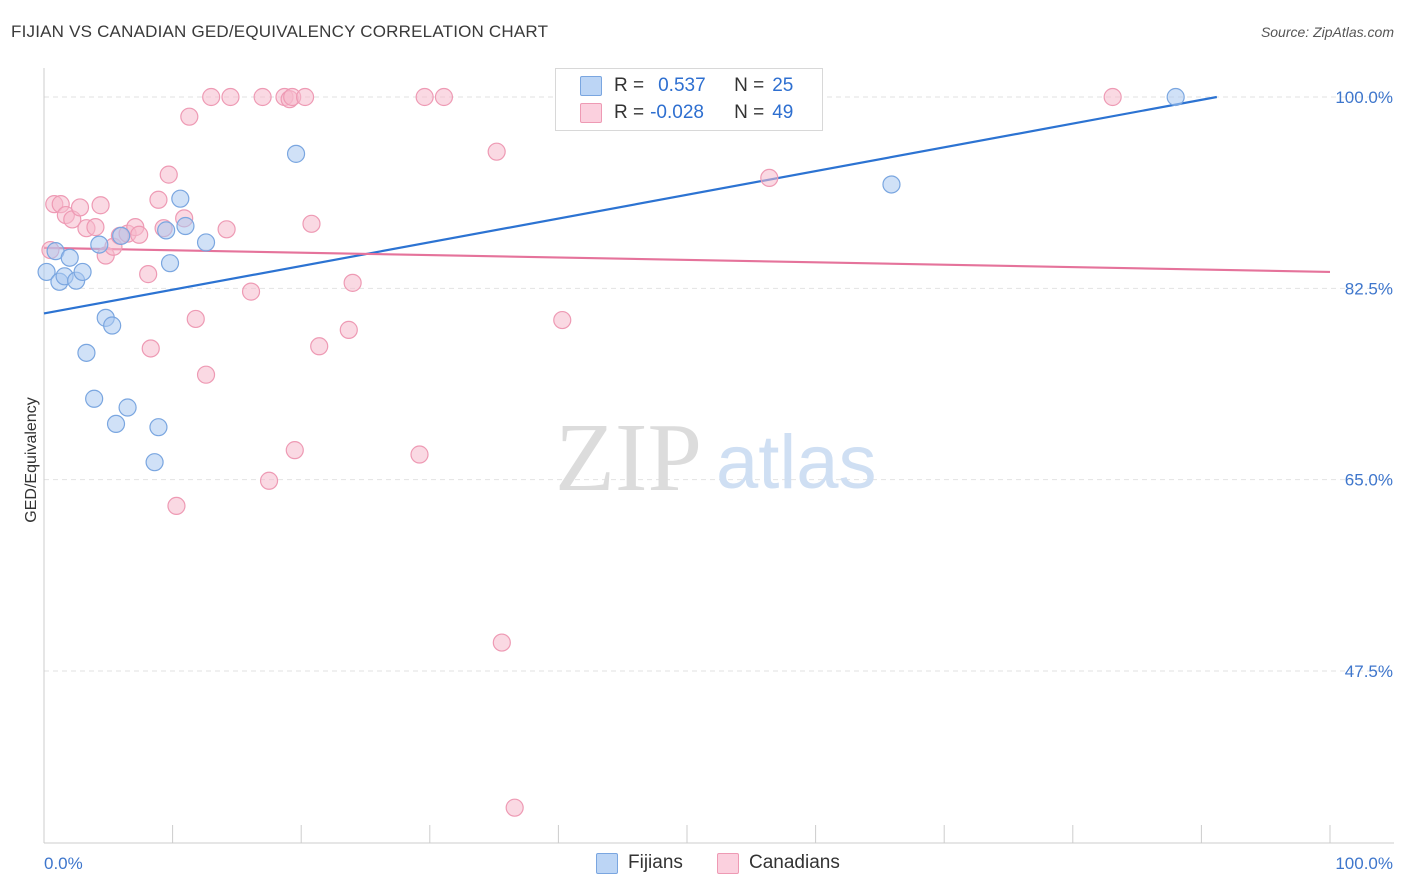 The width and height of the screenshot is (1406, 892). I want to click on watermark: ZIP atlas, so click(716, 458).